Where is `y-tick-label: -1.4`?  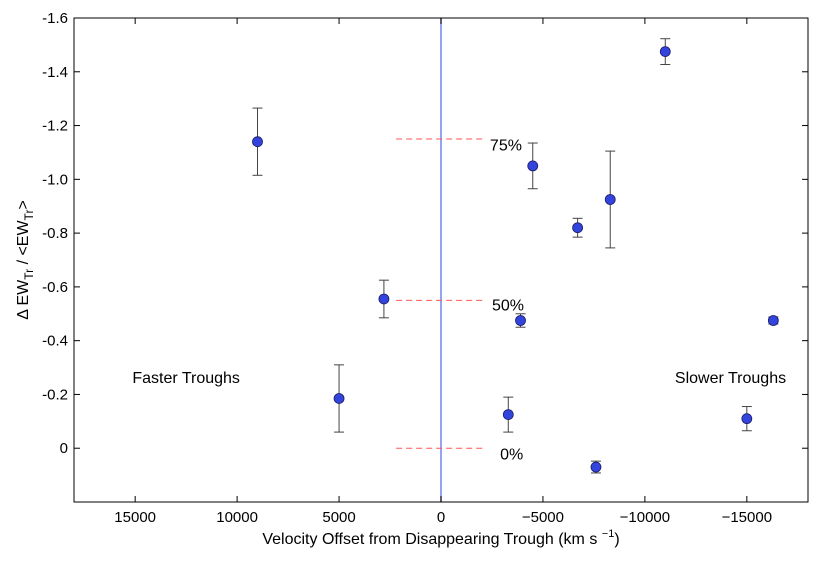 y-tick-label: -1.4 is located at coordinates (55, 72).